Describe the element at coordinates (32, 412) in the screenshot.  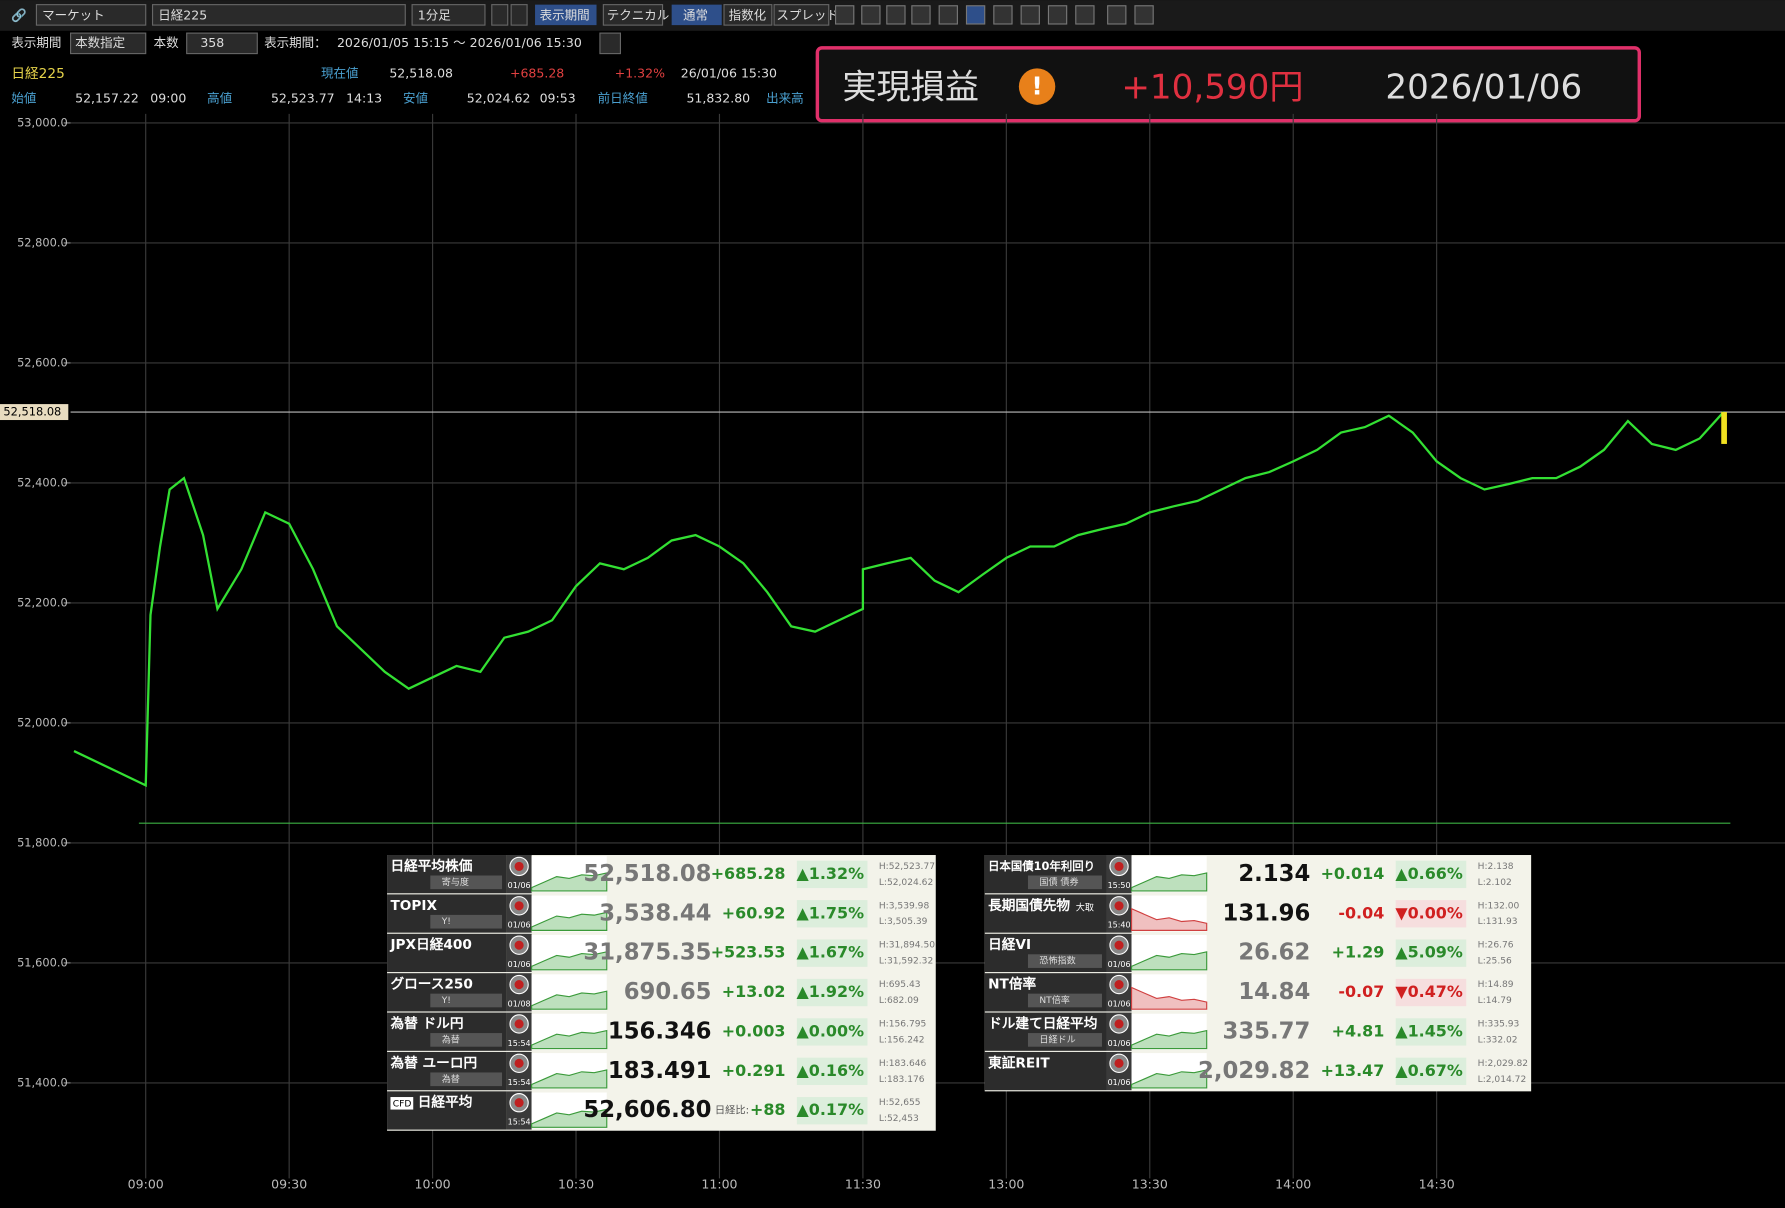
I see `current-price-label: 52,518.08` at that location.